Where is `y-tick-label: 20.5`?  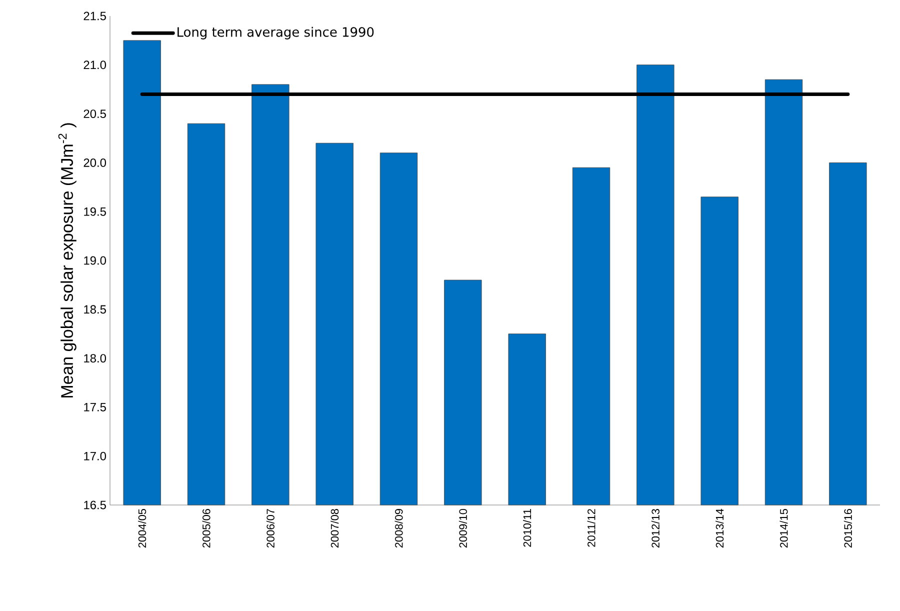
y-tick-label: 20.5 is located at coordinates (95, 114).